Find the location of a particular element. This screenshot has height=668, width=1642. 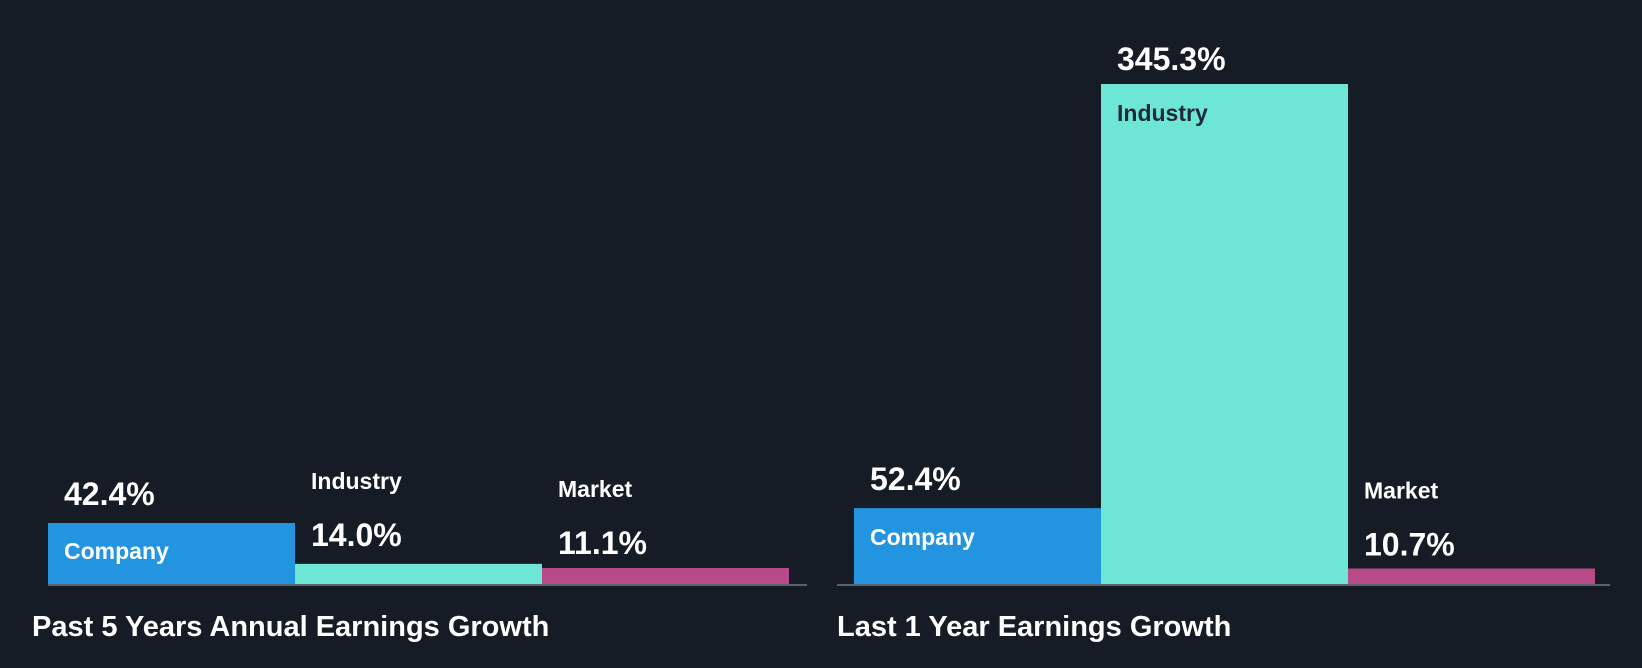

value-label-industry: 345.3% is located at coordinates (1171, 59).